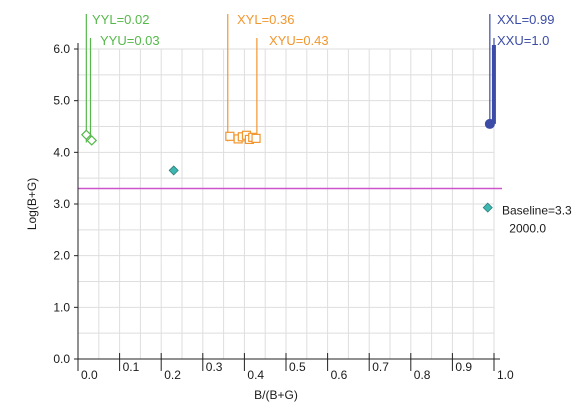 Image resolution: width=576 pixels, height=408 pixels. I want to click on y-tick-label: 3.0, so click(61, 204).